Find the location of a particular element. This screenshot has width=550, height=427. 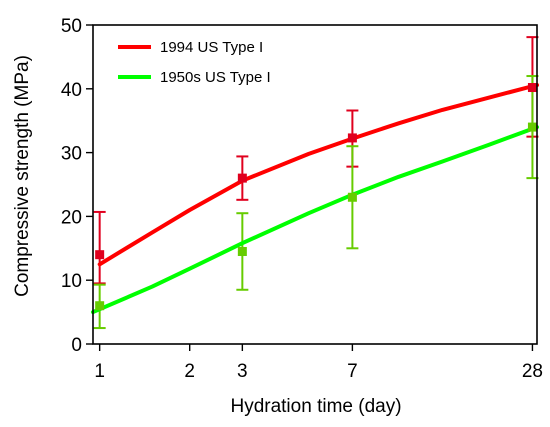

y-tick-label: 10 is located at coordinates (71, 281).